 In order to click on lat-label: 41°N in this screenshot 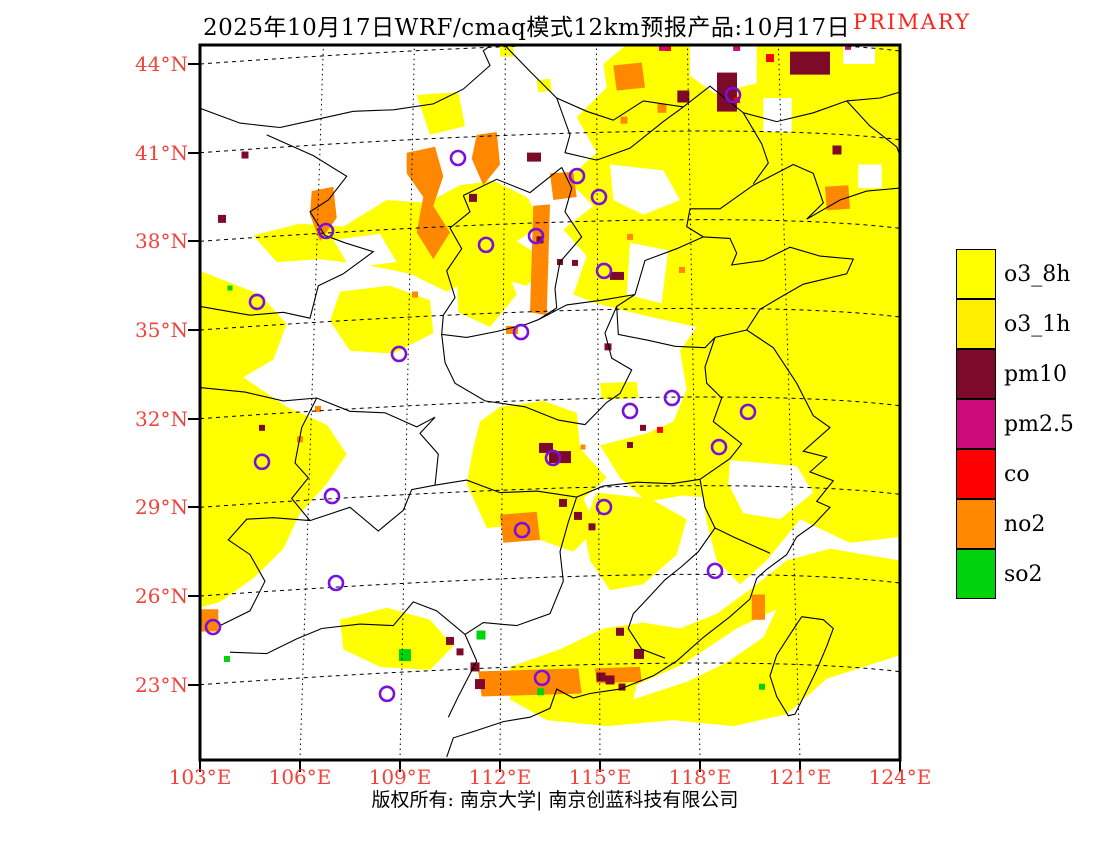, I will do `click(161, 153)`.